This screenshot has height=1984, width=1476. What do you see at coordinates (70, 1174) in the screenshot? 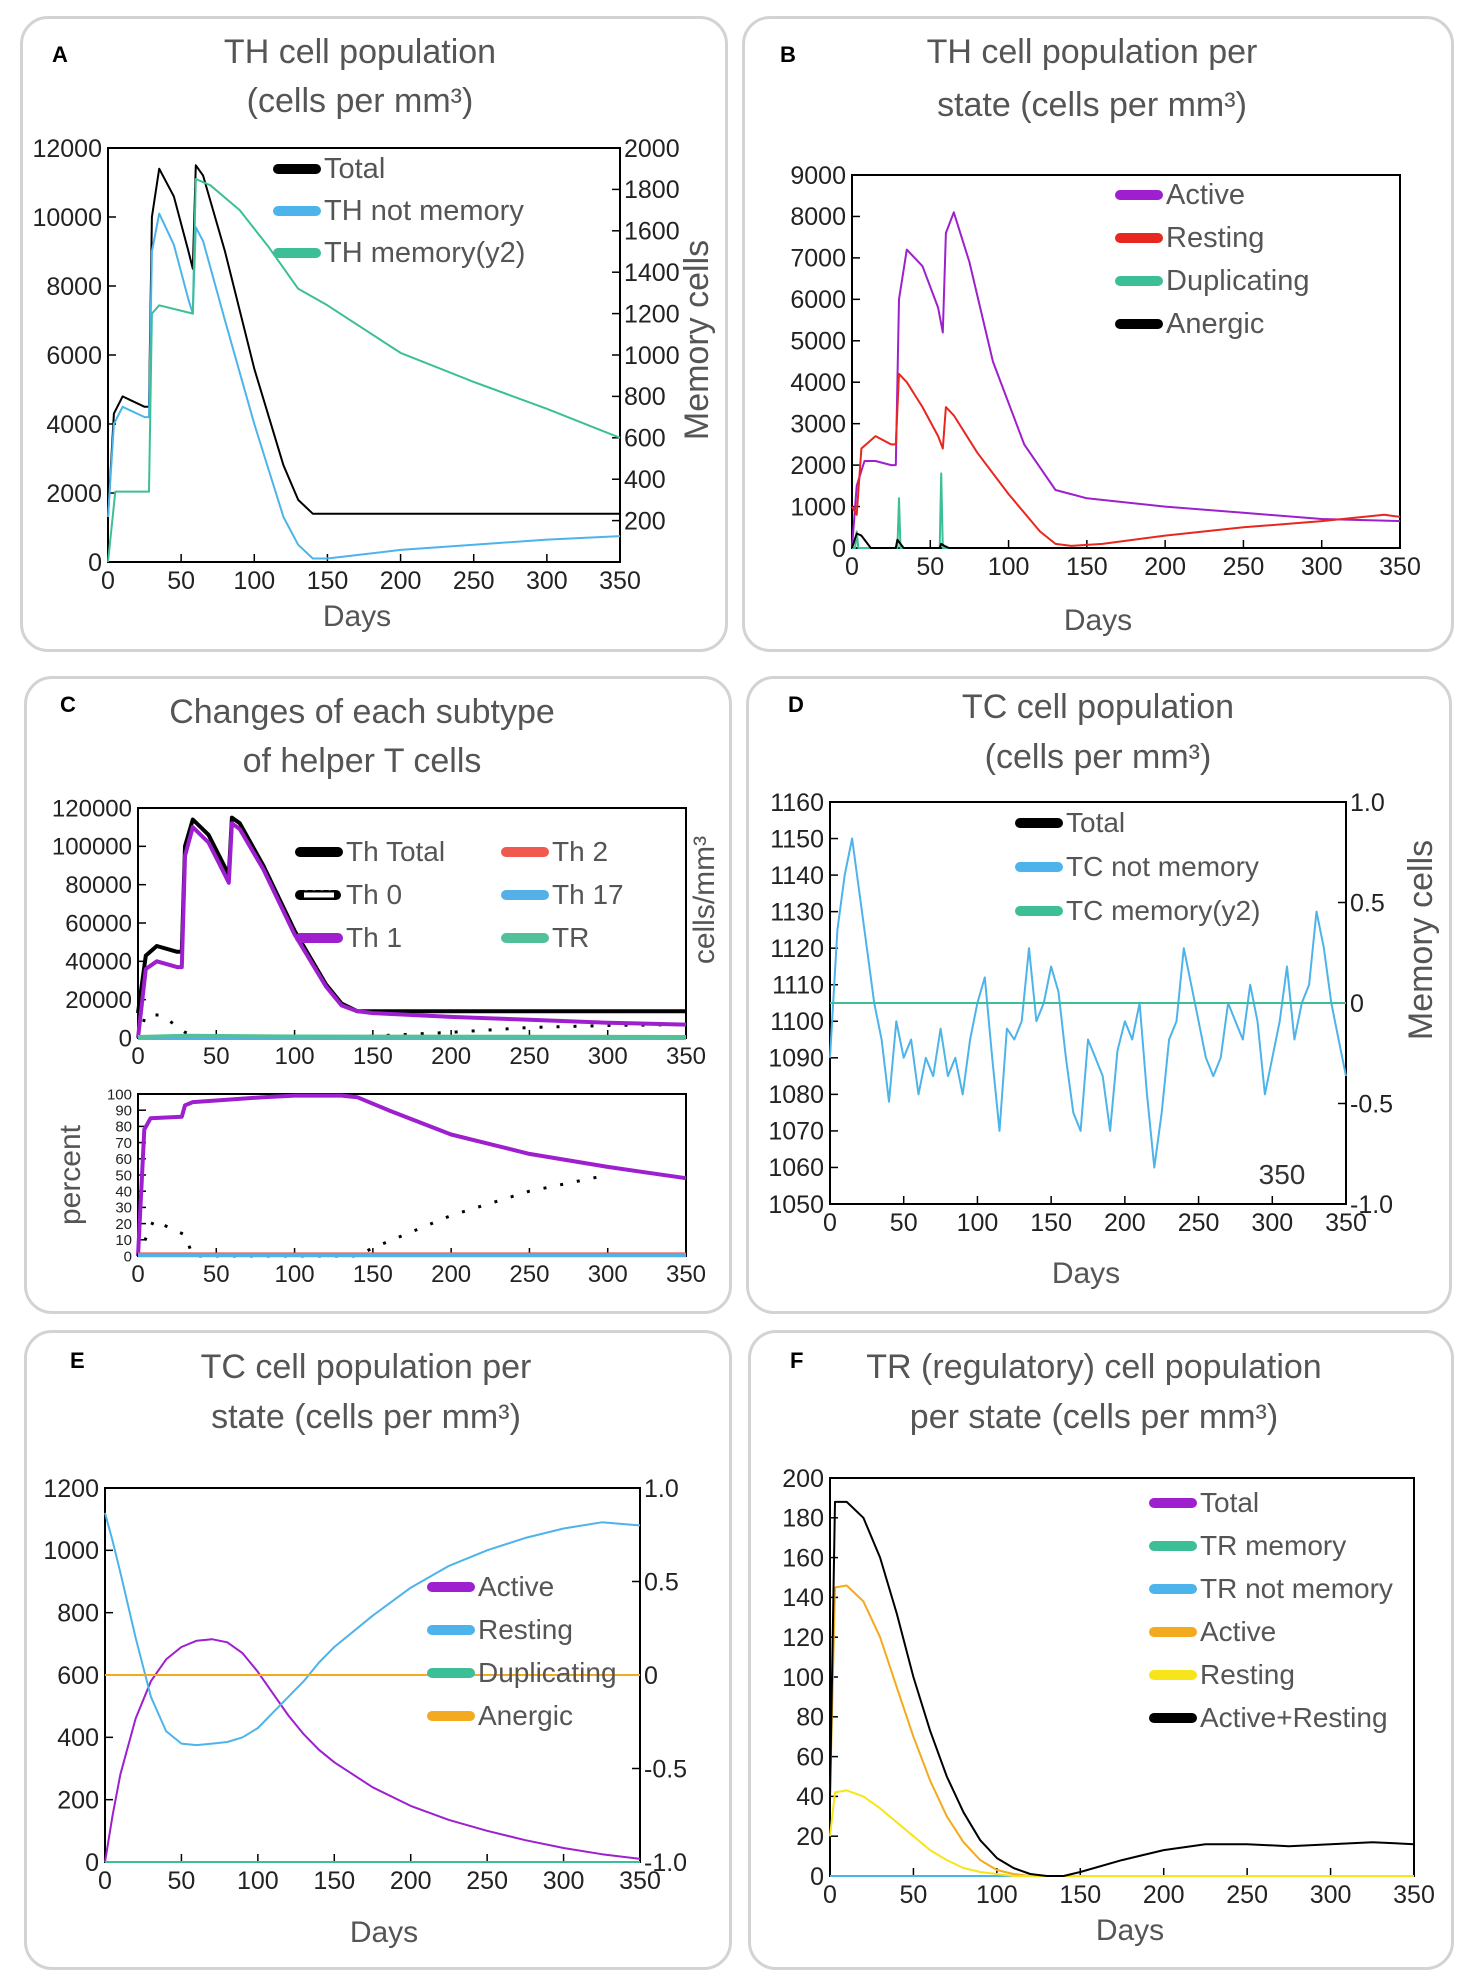
I see `y-axis-label: percent` at bounding box center [70, 1174].